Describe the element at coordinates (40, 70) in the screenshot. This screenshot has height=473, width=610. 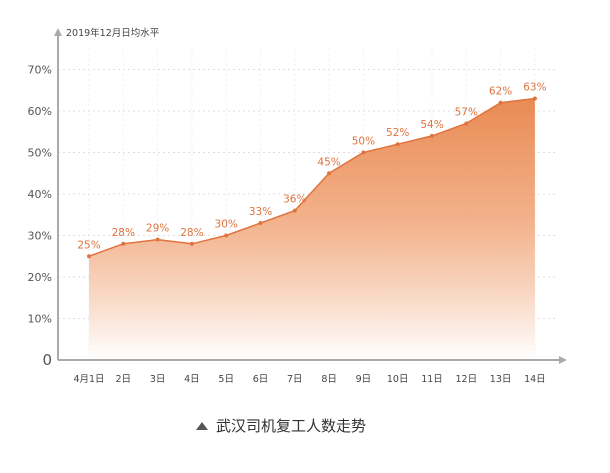
I see `y-tick-label: 70%` at that location.